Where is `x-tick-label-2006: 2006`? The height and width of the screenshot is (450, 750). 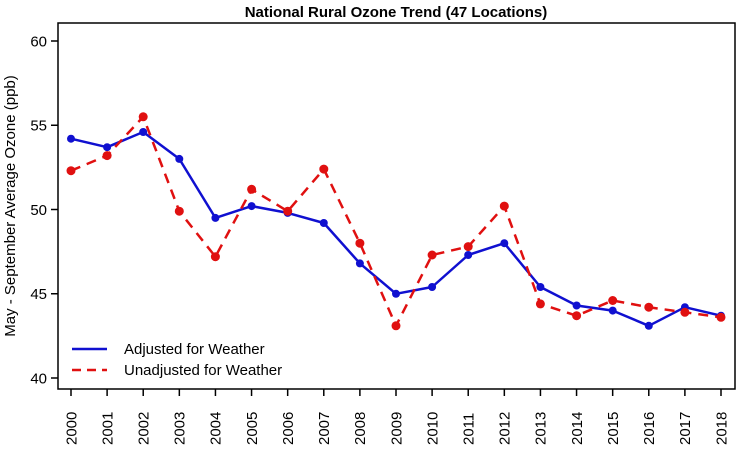 x-tick-label-2006: 2006 is located at coordinates (288, 428).